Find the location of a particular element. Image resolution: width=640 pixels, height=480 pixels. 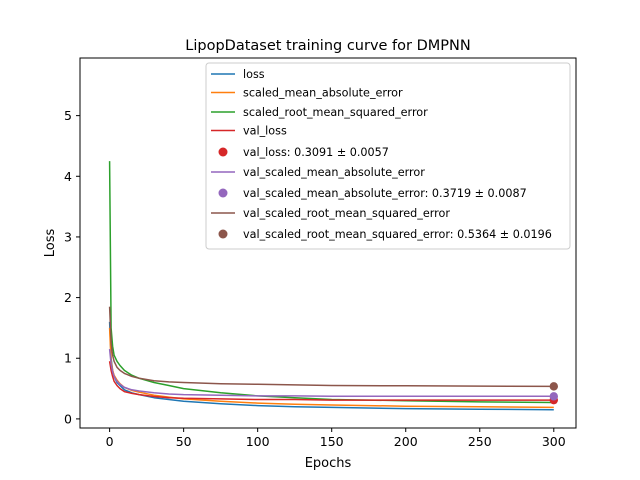

legend-label: val_loss is located at coordinates (265, 131).